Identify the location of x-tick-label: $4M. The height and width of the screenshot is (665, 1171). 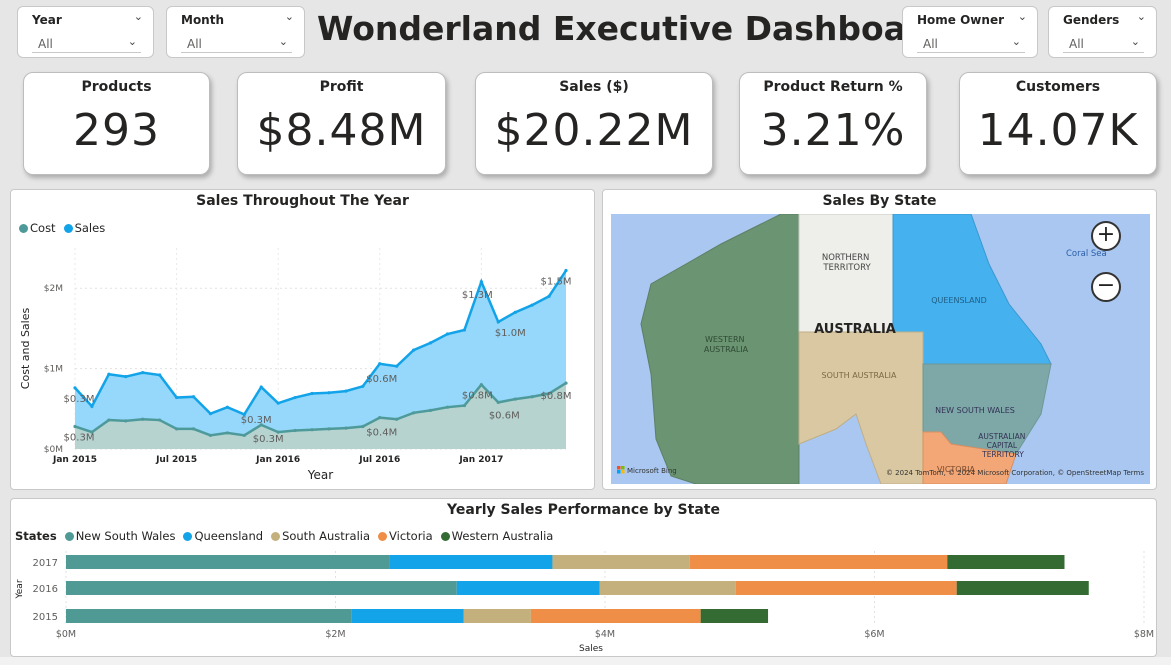
(605, 634).